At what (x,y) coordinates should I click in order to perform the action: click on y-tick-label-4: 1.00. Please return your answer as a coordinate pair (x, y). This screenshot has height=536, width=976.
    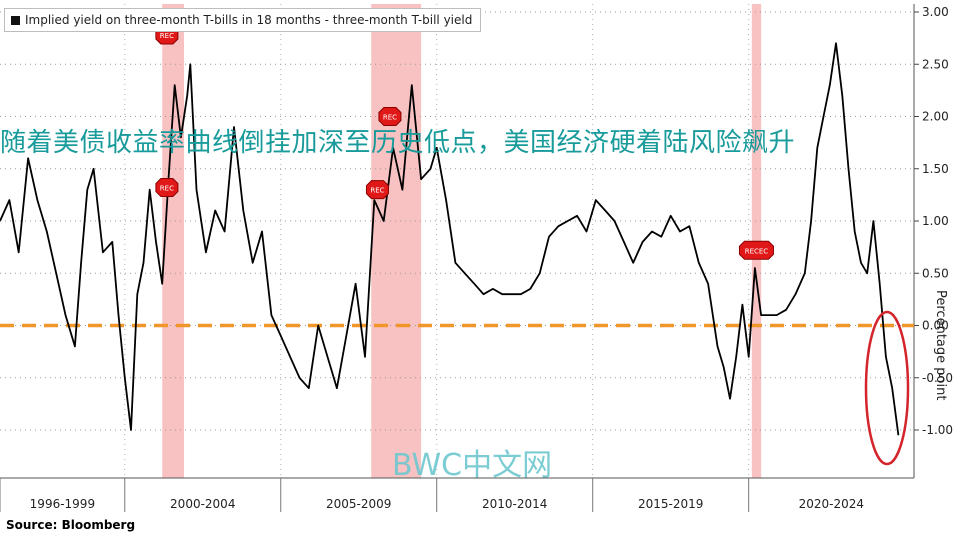
    Looking at the image, I should click on (935, 221).